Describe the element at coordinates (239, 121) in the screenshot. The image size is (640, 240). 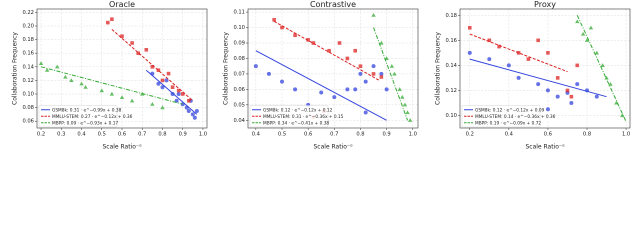
I see `y-tick-label: 0.04` at that location.